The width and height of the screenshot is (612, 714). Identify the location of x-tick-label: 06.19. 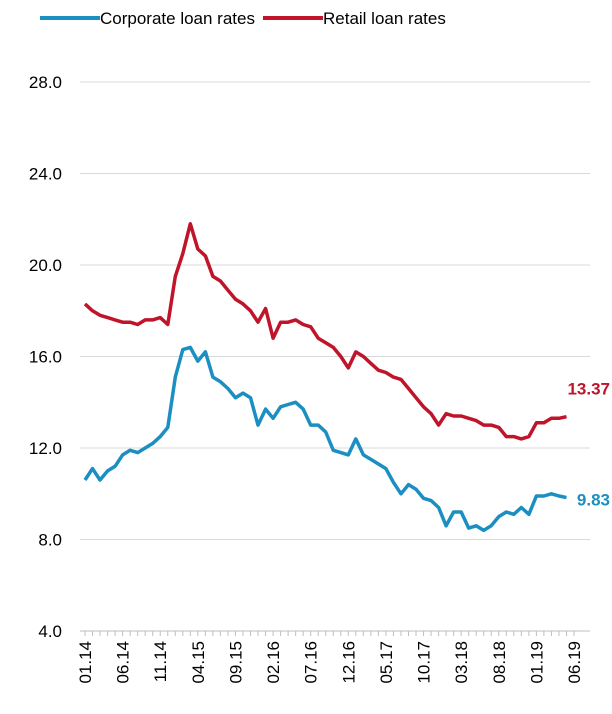
(574, 662).